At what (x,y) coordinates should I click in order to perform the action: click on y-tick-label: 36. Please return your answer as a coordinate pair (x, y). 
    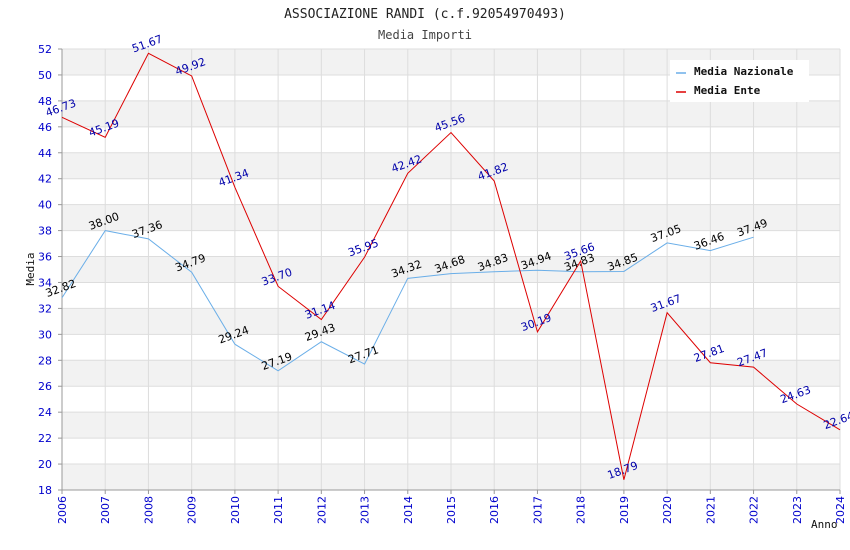
    Looking at the image, I should click on (45, 257).